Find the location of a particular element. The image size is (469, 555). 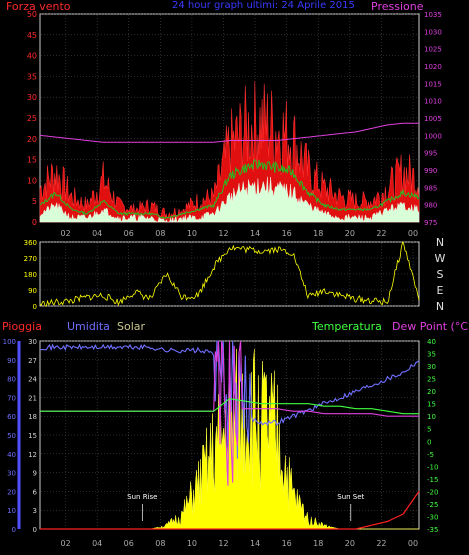

temp-tick-right: -25 is located at coordinates (432, 505).